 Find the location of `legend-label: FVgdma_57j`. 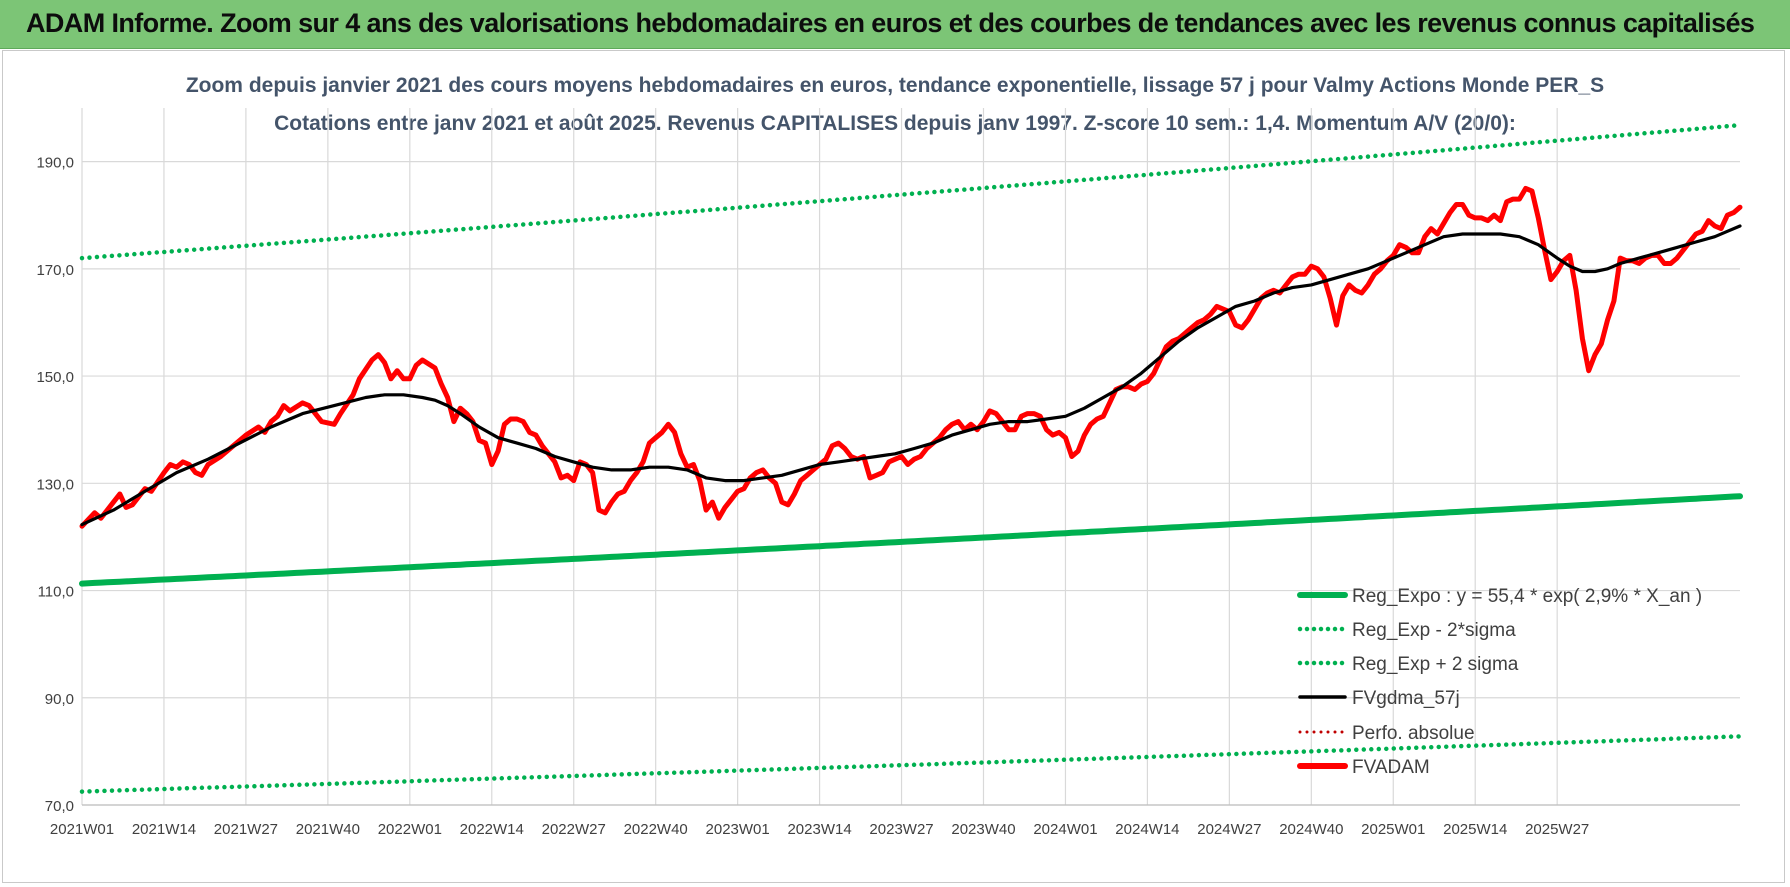

legend-label: FVgdma_57j is located at coordinates (1406, 698).